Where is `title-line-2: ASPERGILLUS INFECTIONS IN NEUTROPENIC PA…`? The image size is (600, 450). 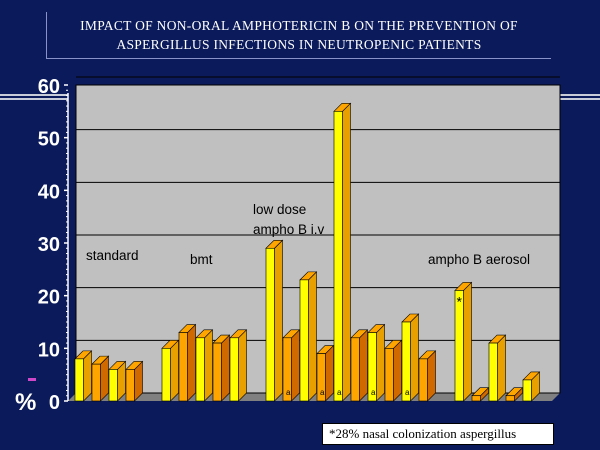
title-line-2: ASPERGILLUS INFECTIONS IN NEUTROPENIC PA… is located at coordinates (299, 44).